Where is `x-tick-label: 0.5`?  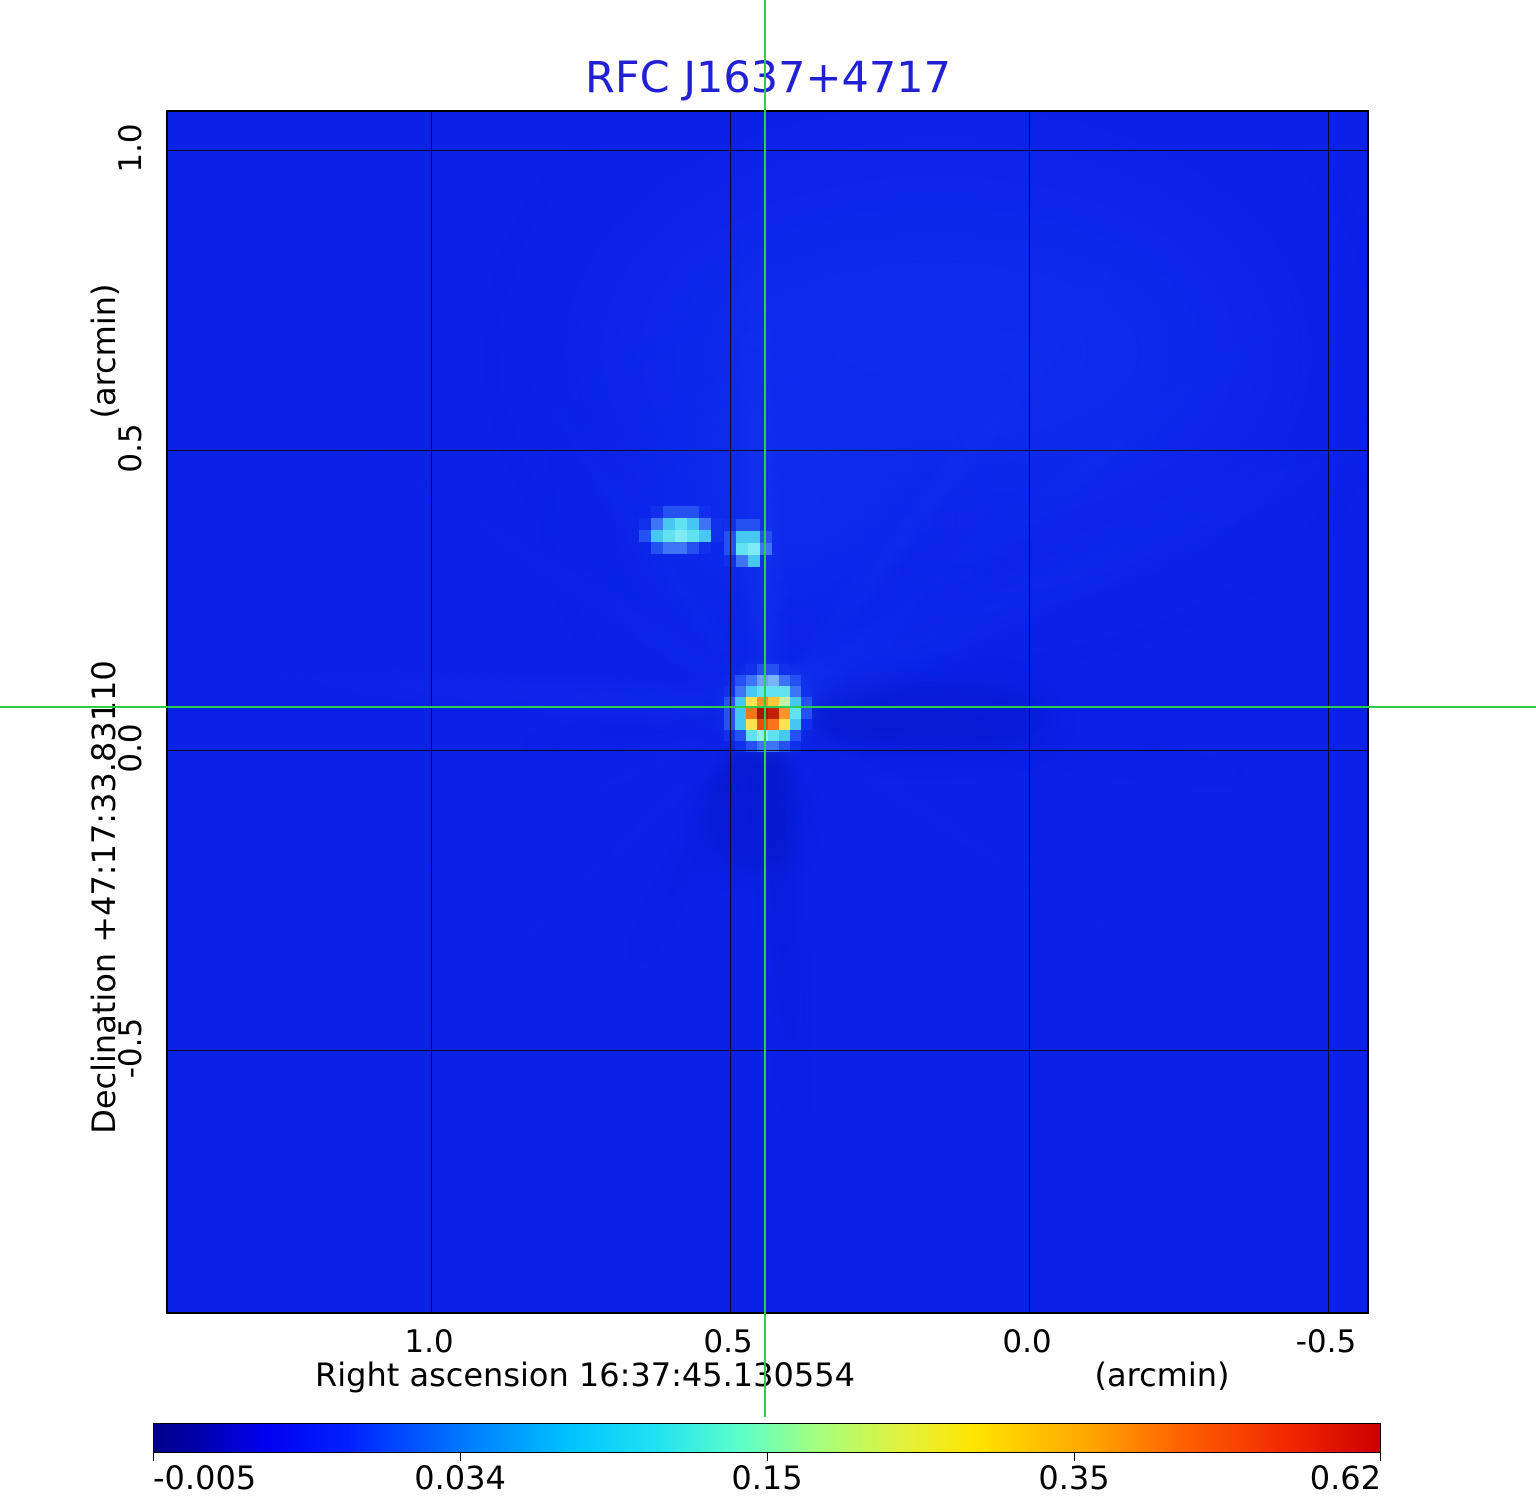 x-tick-label: 0.5 is located at coordinates (728, 1342).